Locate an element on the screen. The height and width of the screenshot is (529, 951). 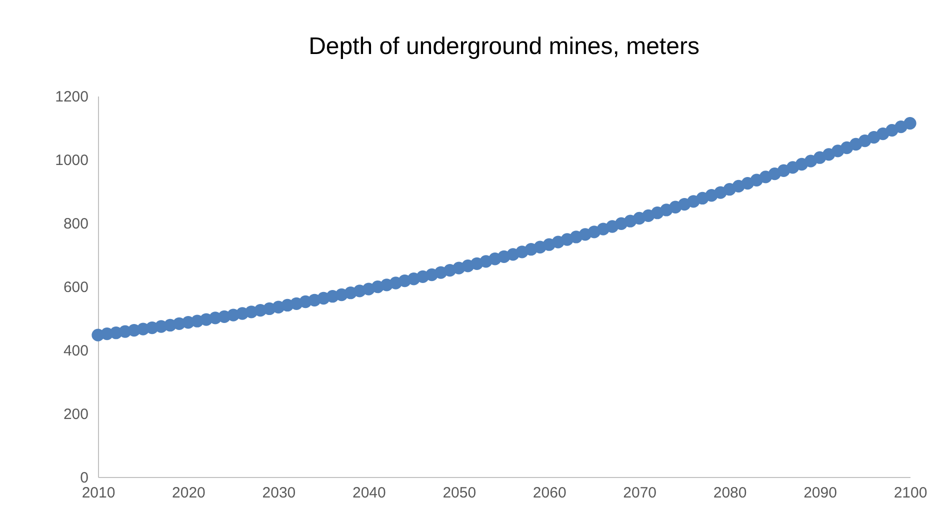
x-tick-label: 2040 is located at coordinates (369, 493).